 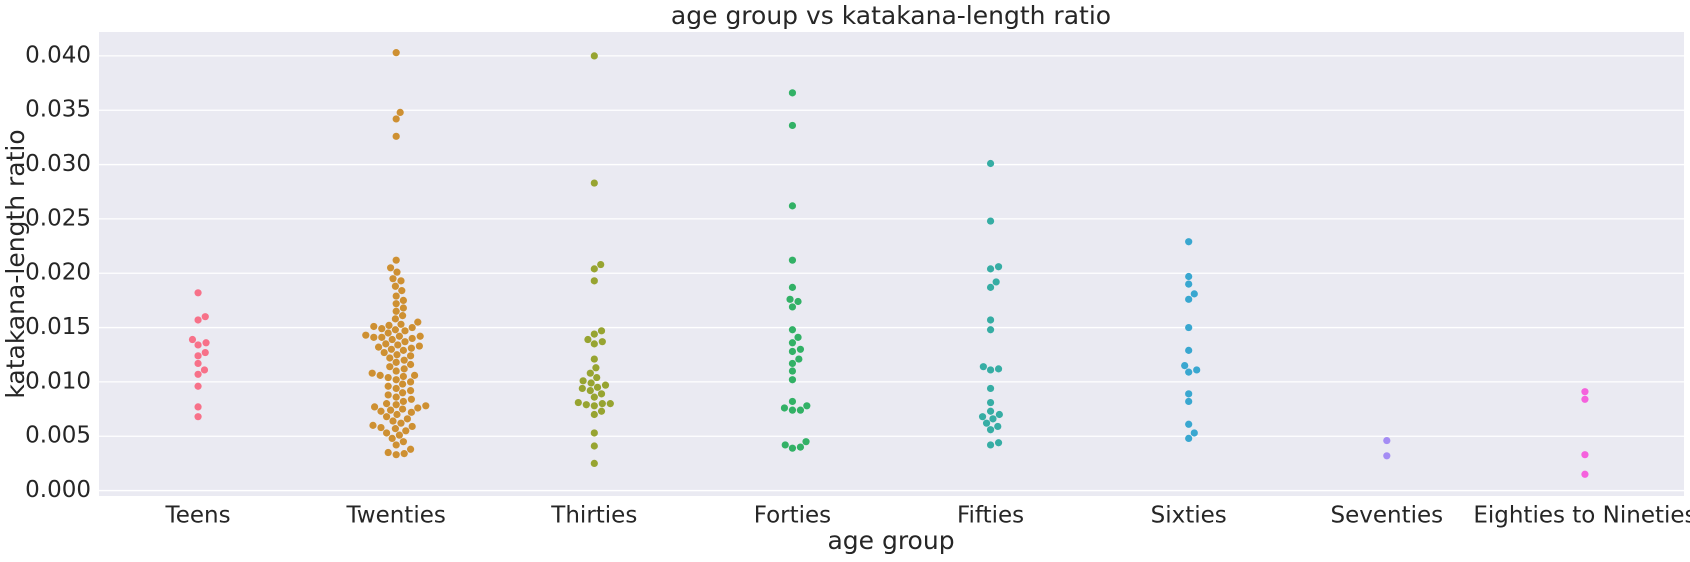 I want to click on x-tick-label: Eighties to Nineties, so click(x=1581, y=516).